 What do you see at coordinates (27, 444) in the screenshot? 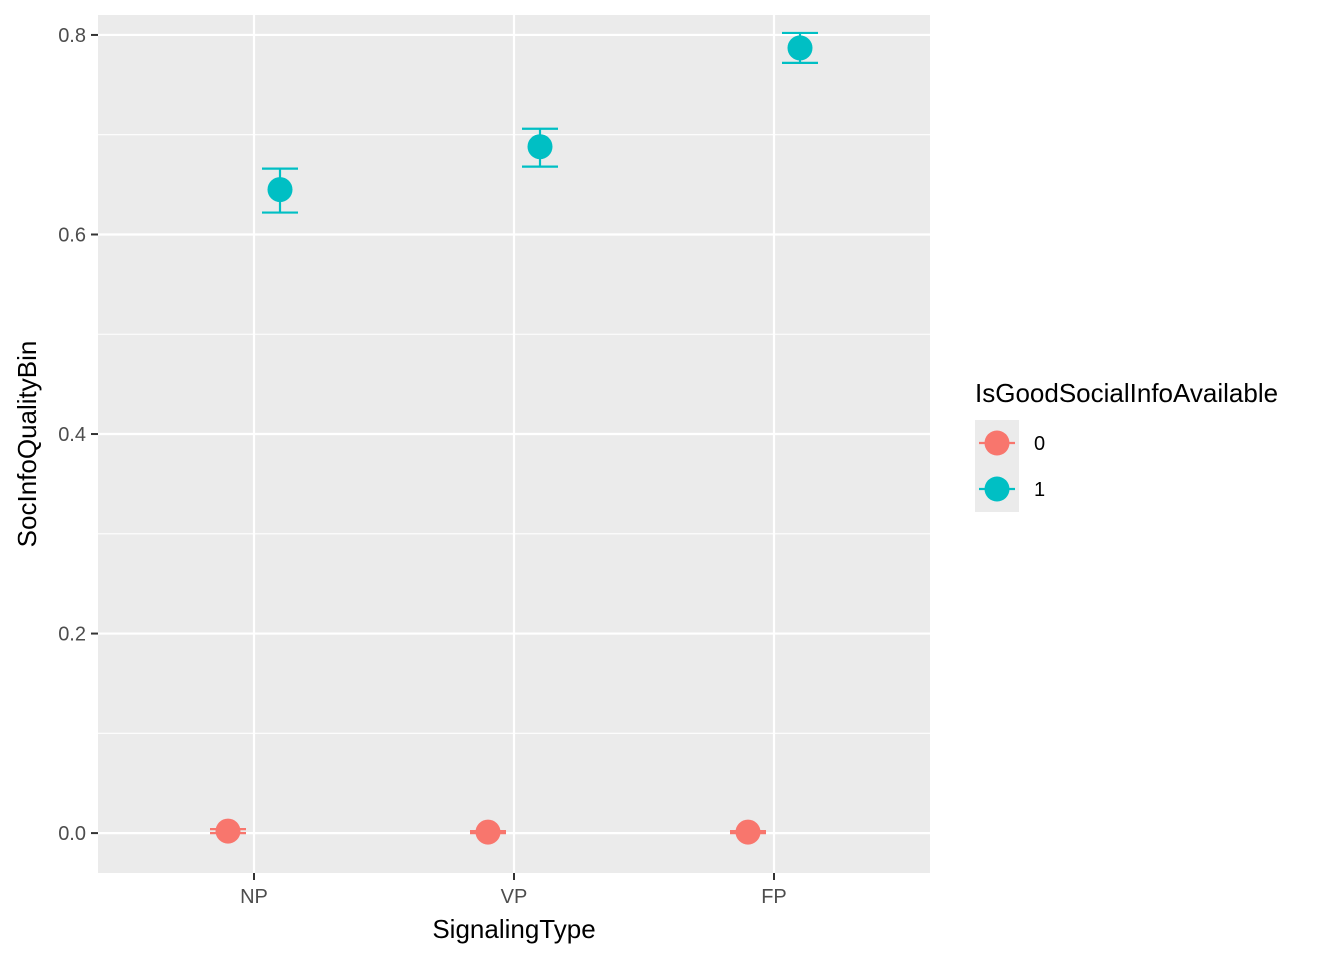
I see `y-axis-title: SocInfoQualityBin` at bounding box center [27, 444].